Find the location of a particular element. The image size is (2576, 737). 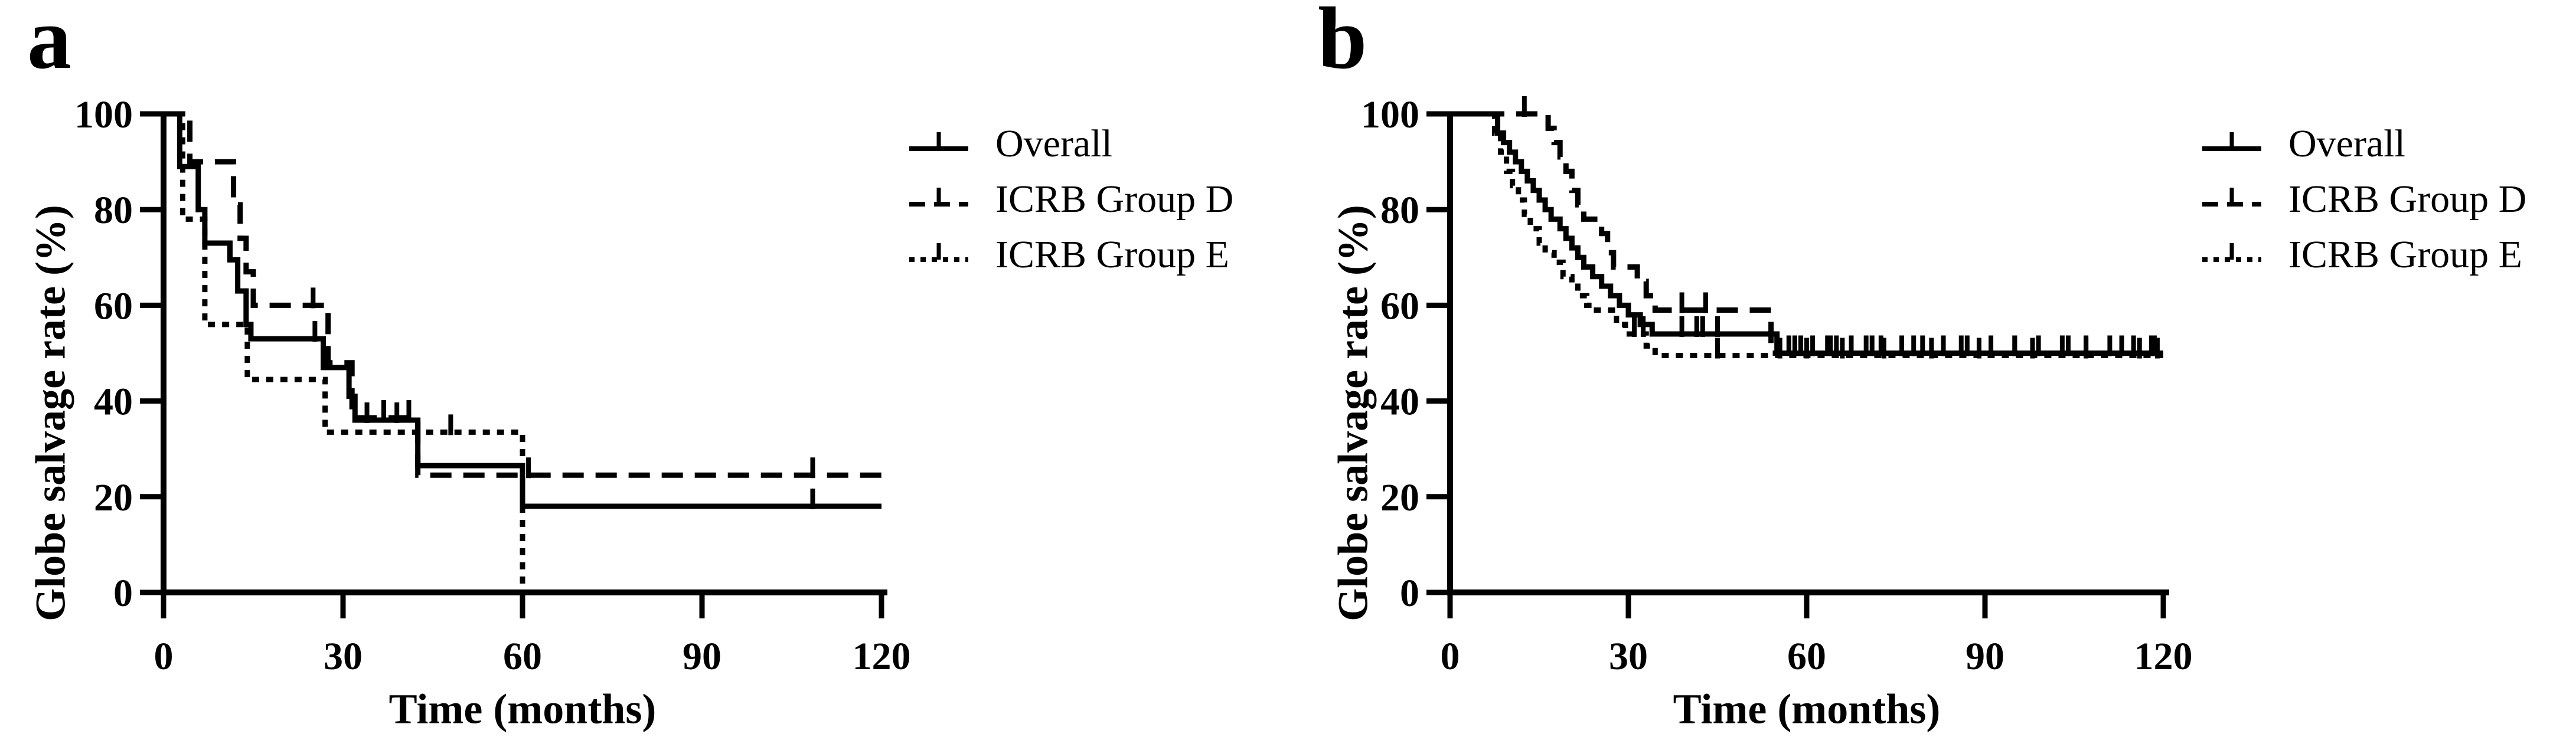

panel-b-letter: b is located at coordinates (1342, 44).